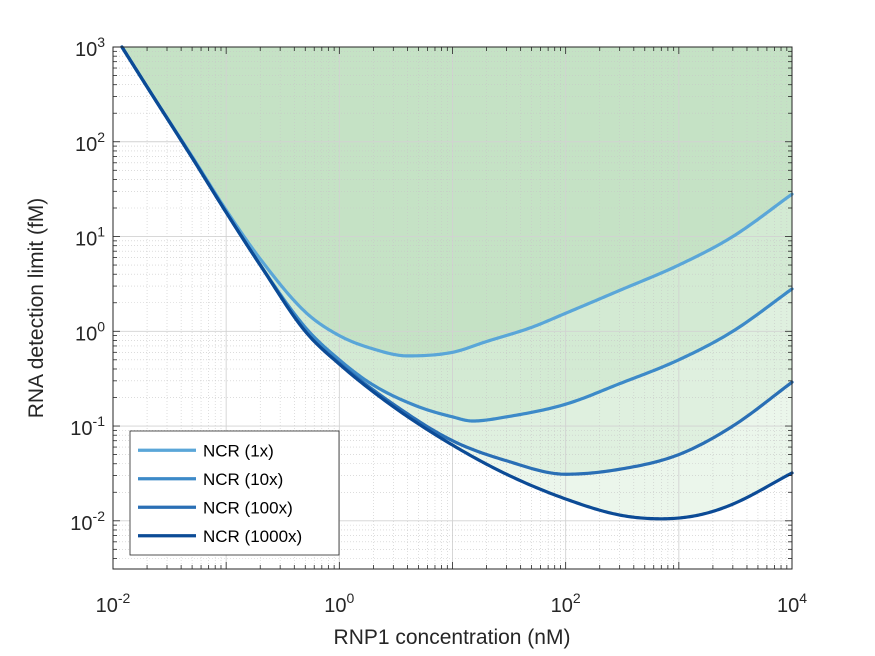  What do you see at coordinates (339, 603) in the screenshot?
I see `x-tick-label: 10⁰` at bounding box center [339, 603].